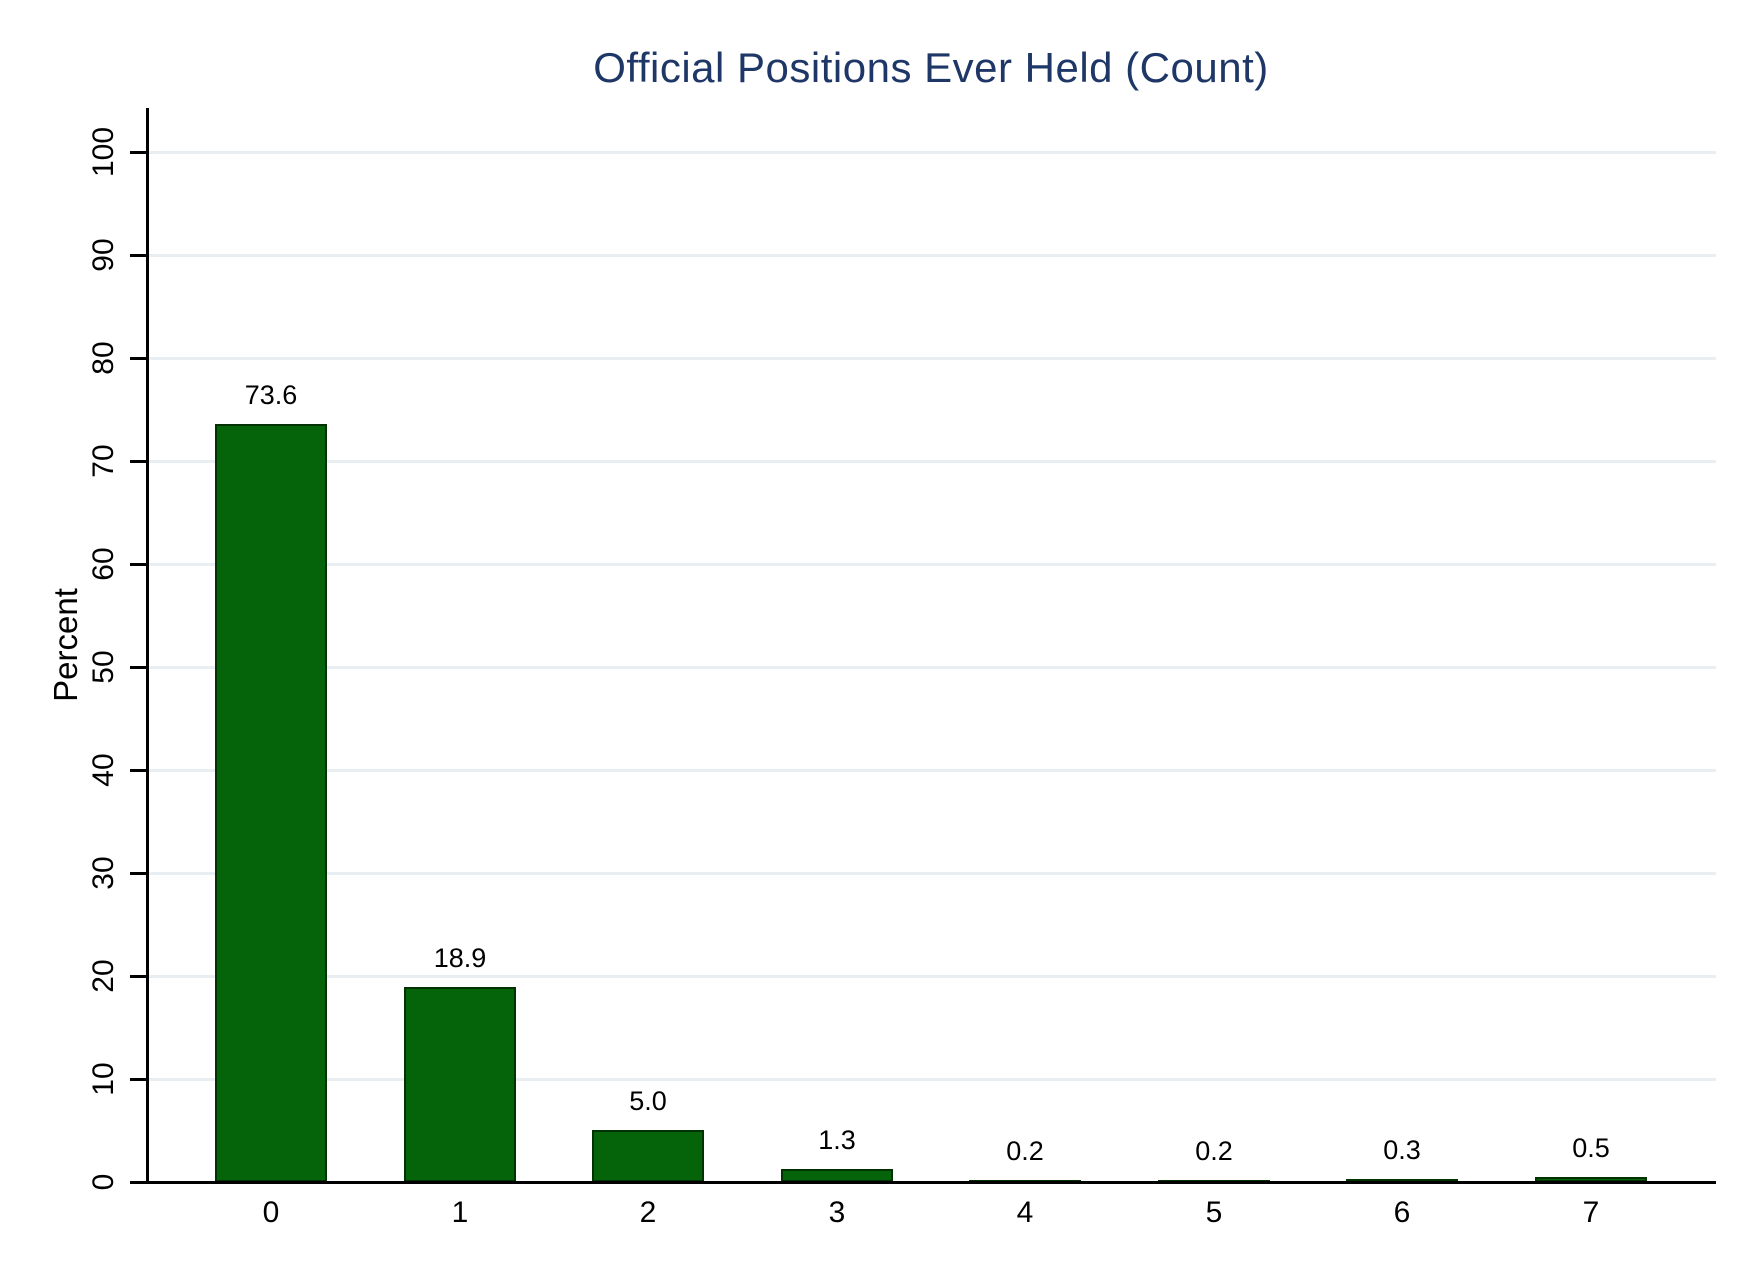  I want to click on x-tick-label: 0, so click(271, 1212).